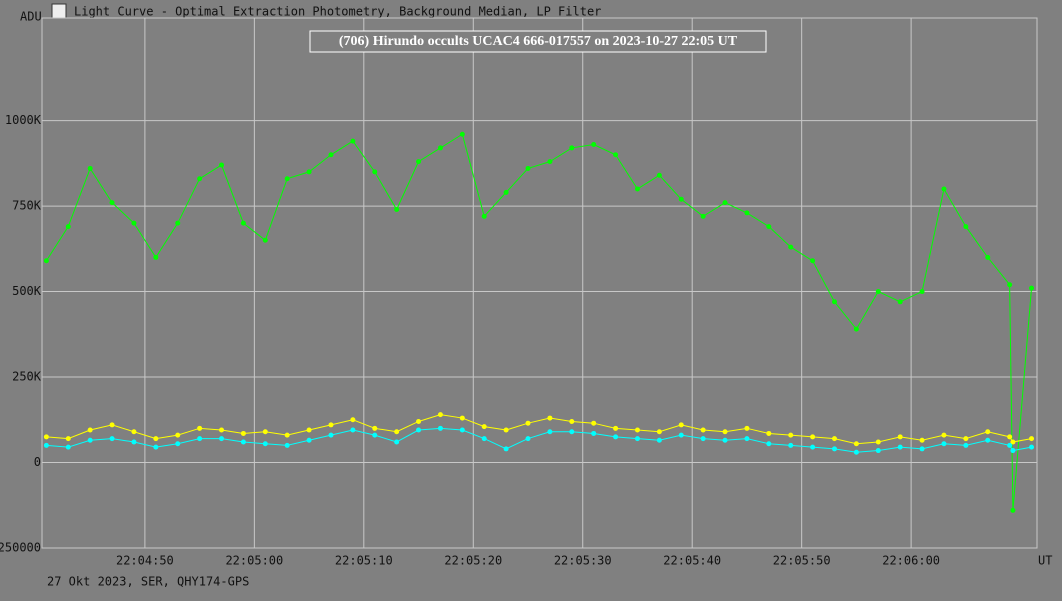  What do you see at coordinates (23, 120) in the screenshot?
I see `y-tick-label: 1000K` at bounding box center [23, 120].